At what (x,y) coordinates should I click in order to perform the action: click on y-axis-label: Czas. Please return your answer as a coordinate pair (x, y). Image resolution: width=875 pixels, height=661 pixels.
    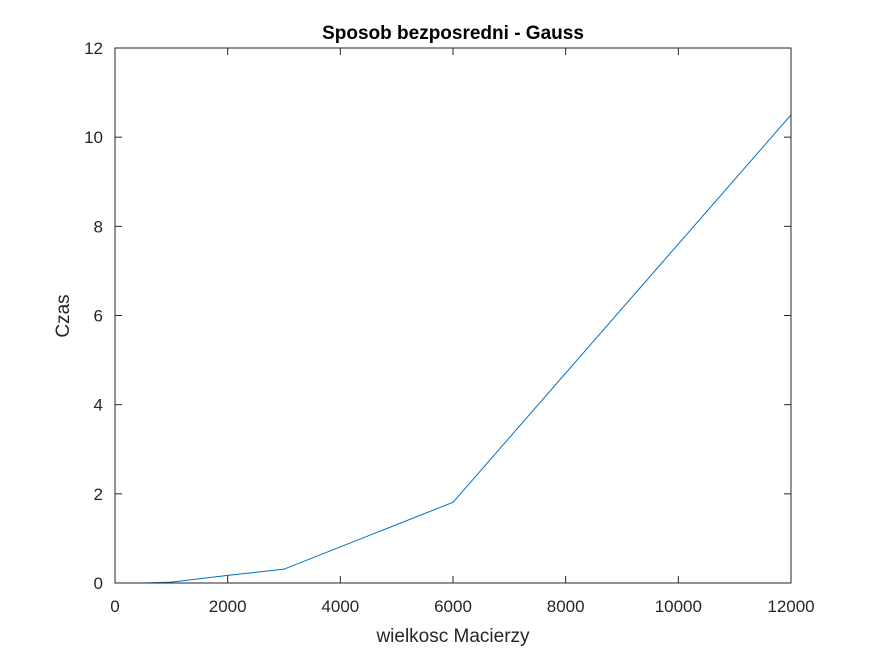
    Looking at the image, I should click on (63, 315).